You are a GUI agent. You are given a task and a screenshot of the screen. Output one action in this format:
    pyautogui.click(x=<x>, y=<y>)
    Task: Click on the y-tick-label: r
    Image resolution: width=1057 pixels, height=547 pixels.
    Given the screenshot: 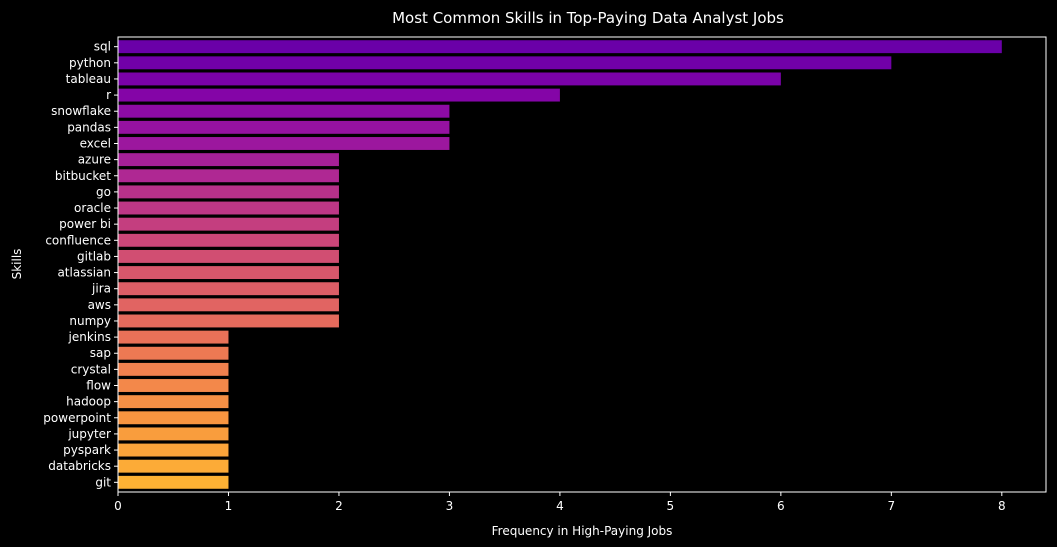 What is the action you would take?
    pyautogui.click(x=108, y=95)
    